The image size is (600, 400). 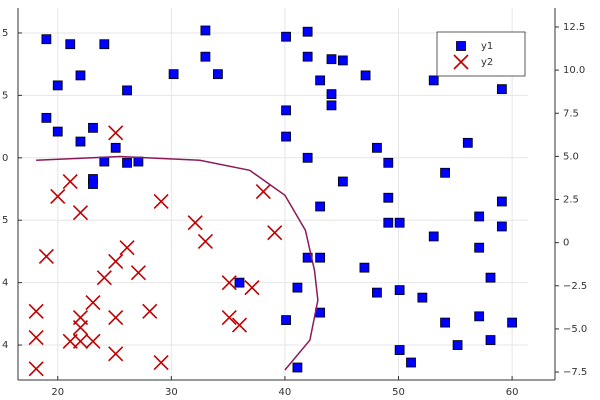 I want to click on x-tick-label: 20, so click(x=57, y=392).